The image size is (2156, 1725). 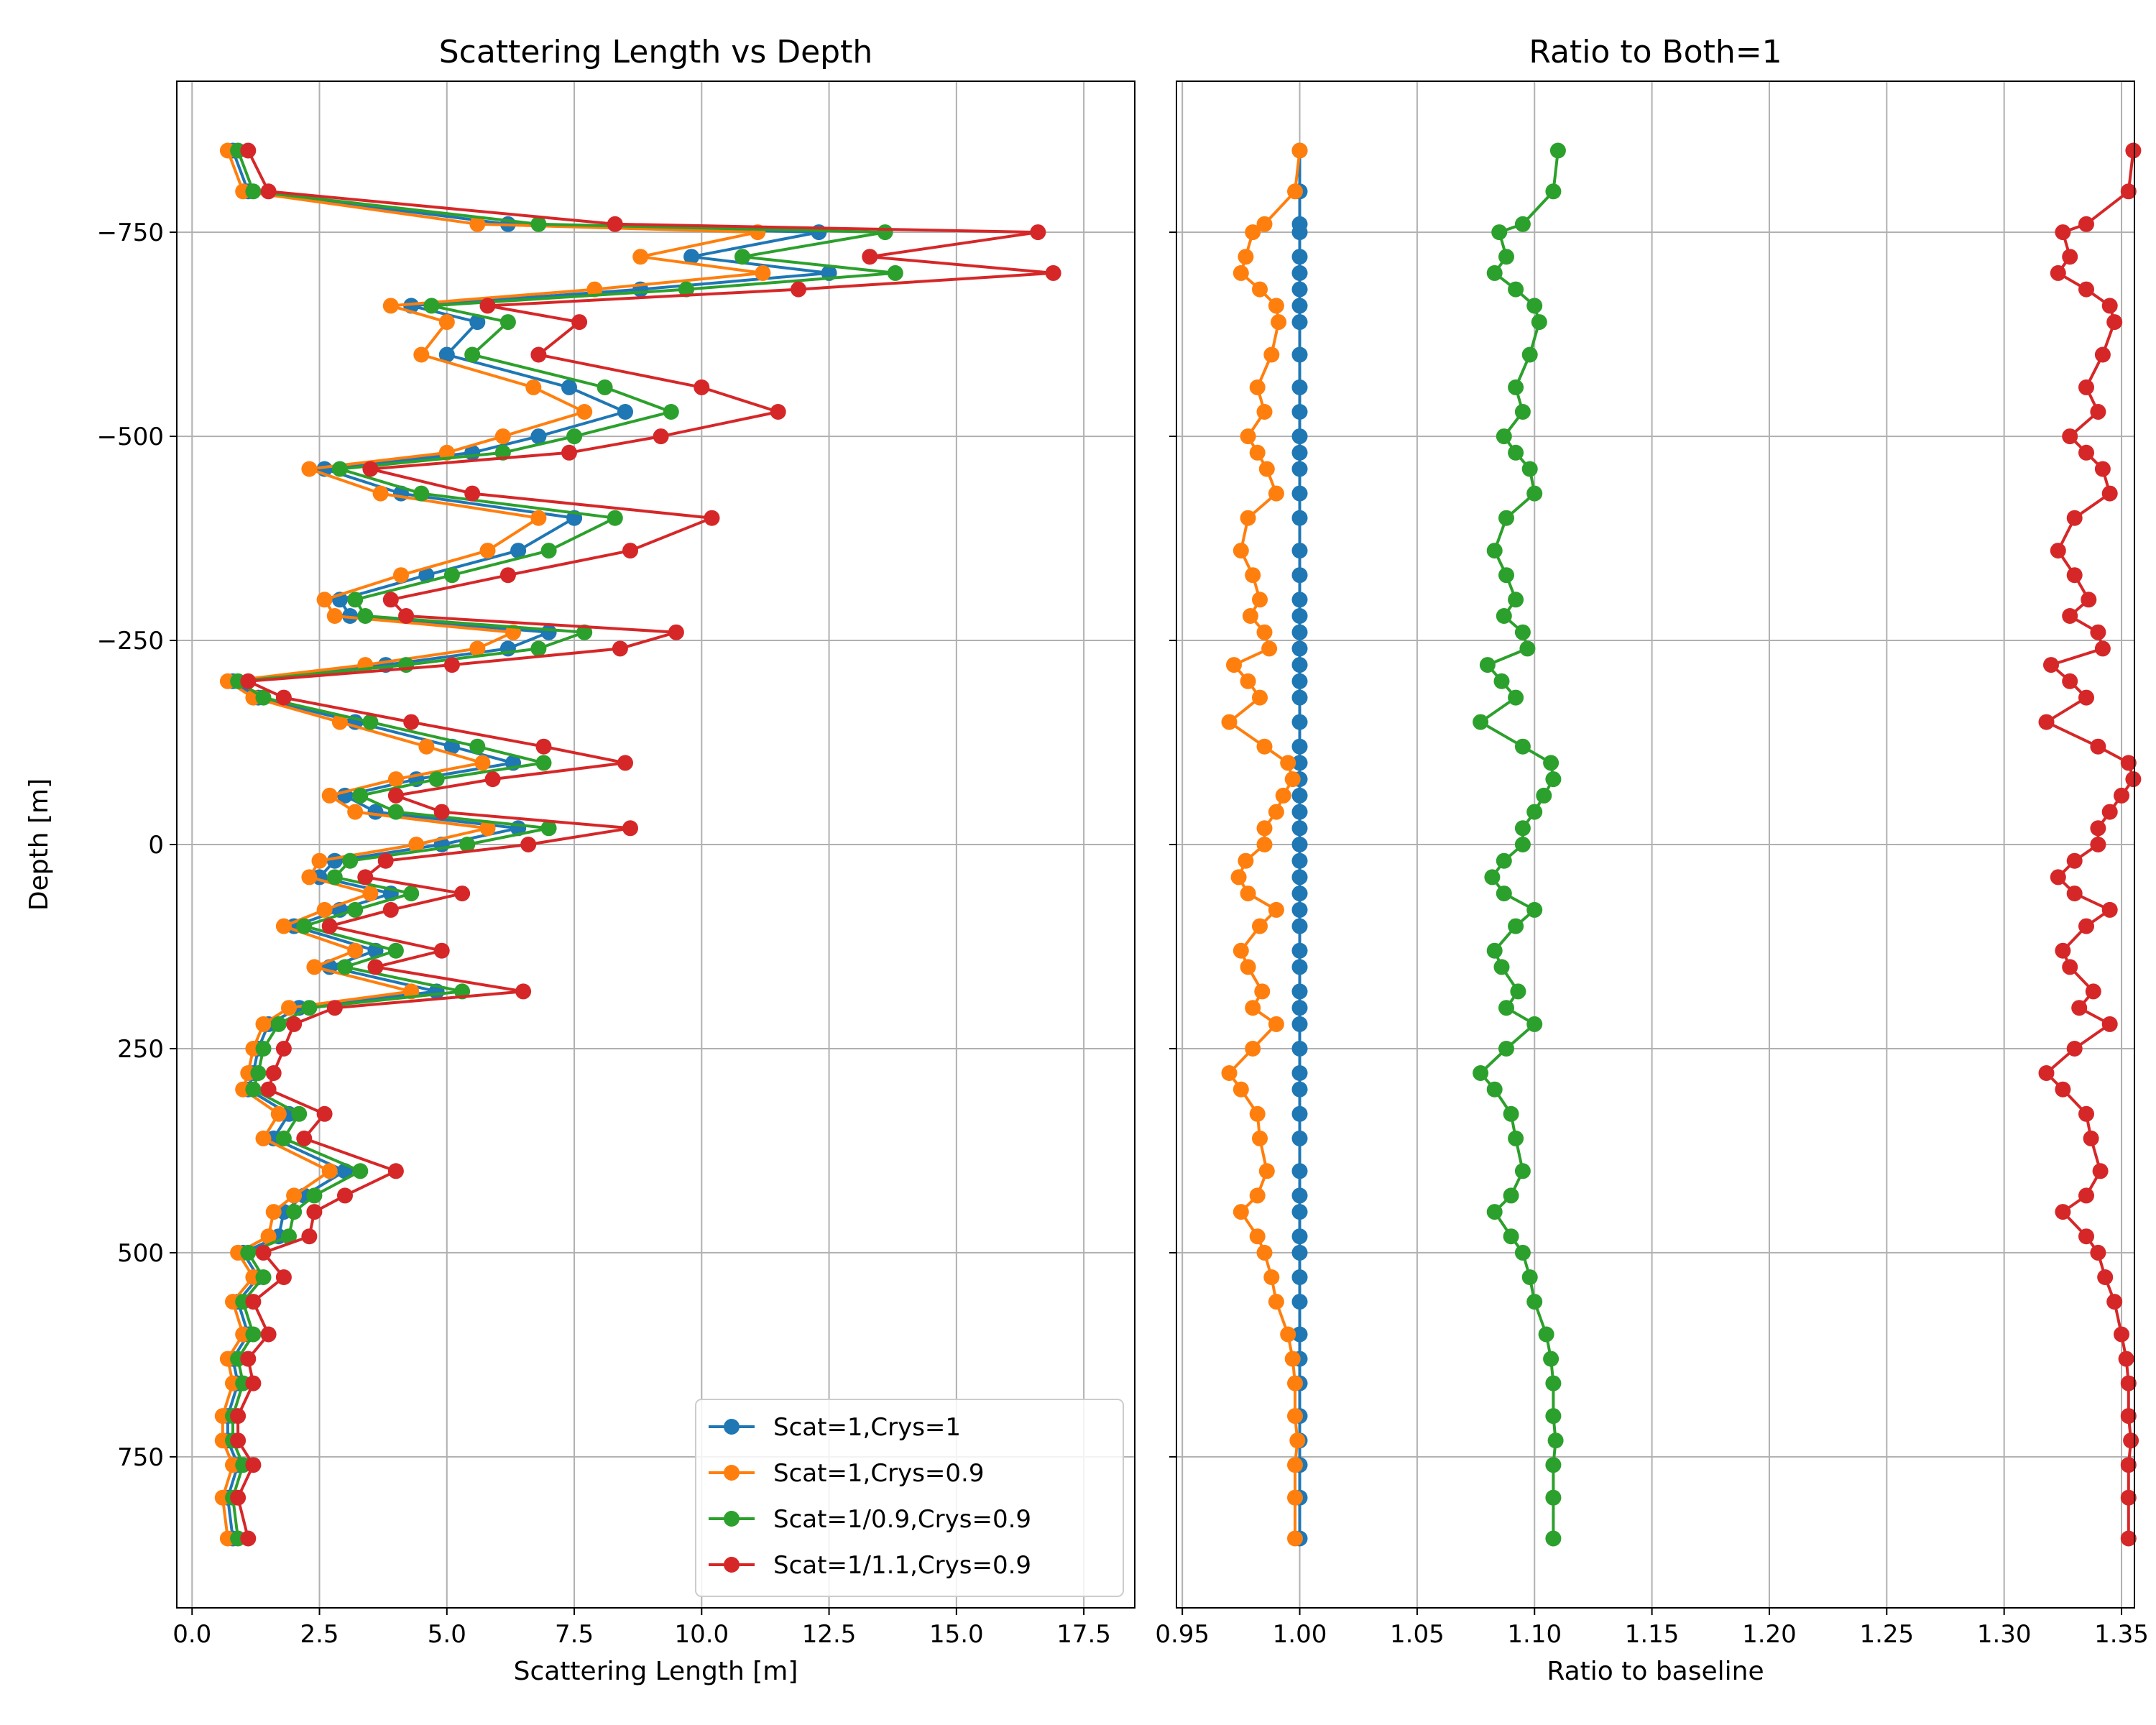 What do you see at coordinates (2122, 1634) in the screenshot?
I see `x-tick-label: 1.35` at bounding box center [2122, 1634].